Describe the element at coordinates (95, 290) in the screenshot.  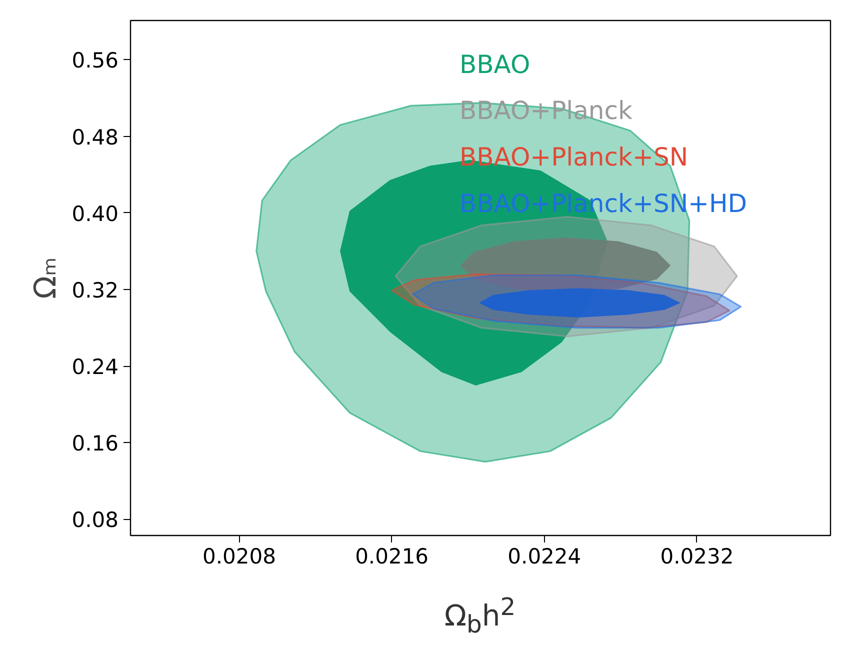
I see `y-tick-label: 0.32` at that location.